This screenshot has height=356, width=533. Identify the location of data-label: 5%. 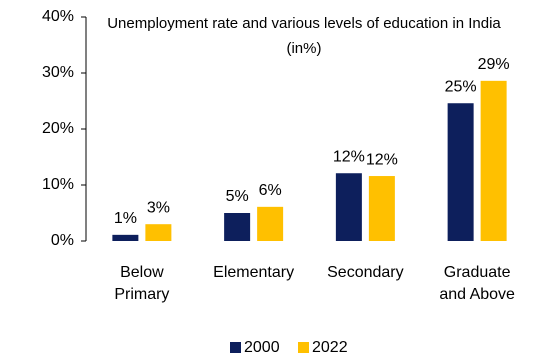
(237, 196).